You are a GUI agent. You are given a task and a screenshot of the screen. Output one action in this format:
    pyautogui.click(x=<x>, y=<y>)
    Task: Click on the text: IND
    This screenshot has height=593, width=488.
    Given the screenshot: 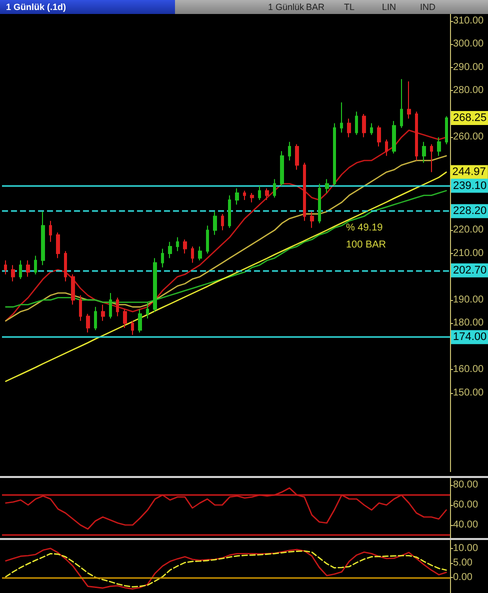 What is the action you would take?
    pyautogui.click(x=428, y=7)
    